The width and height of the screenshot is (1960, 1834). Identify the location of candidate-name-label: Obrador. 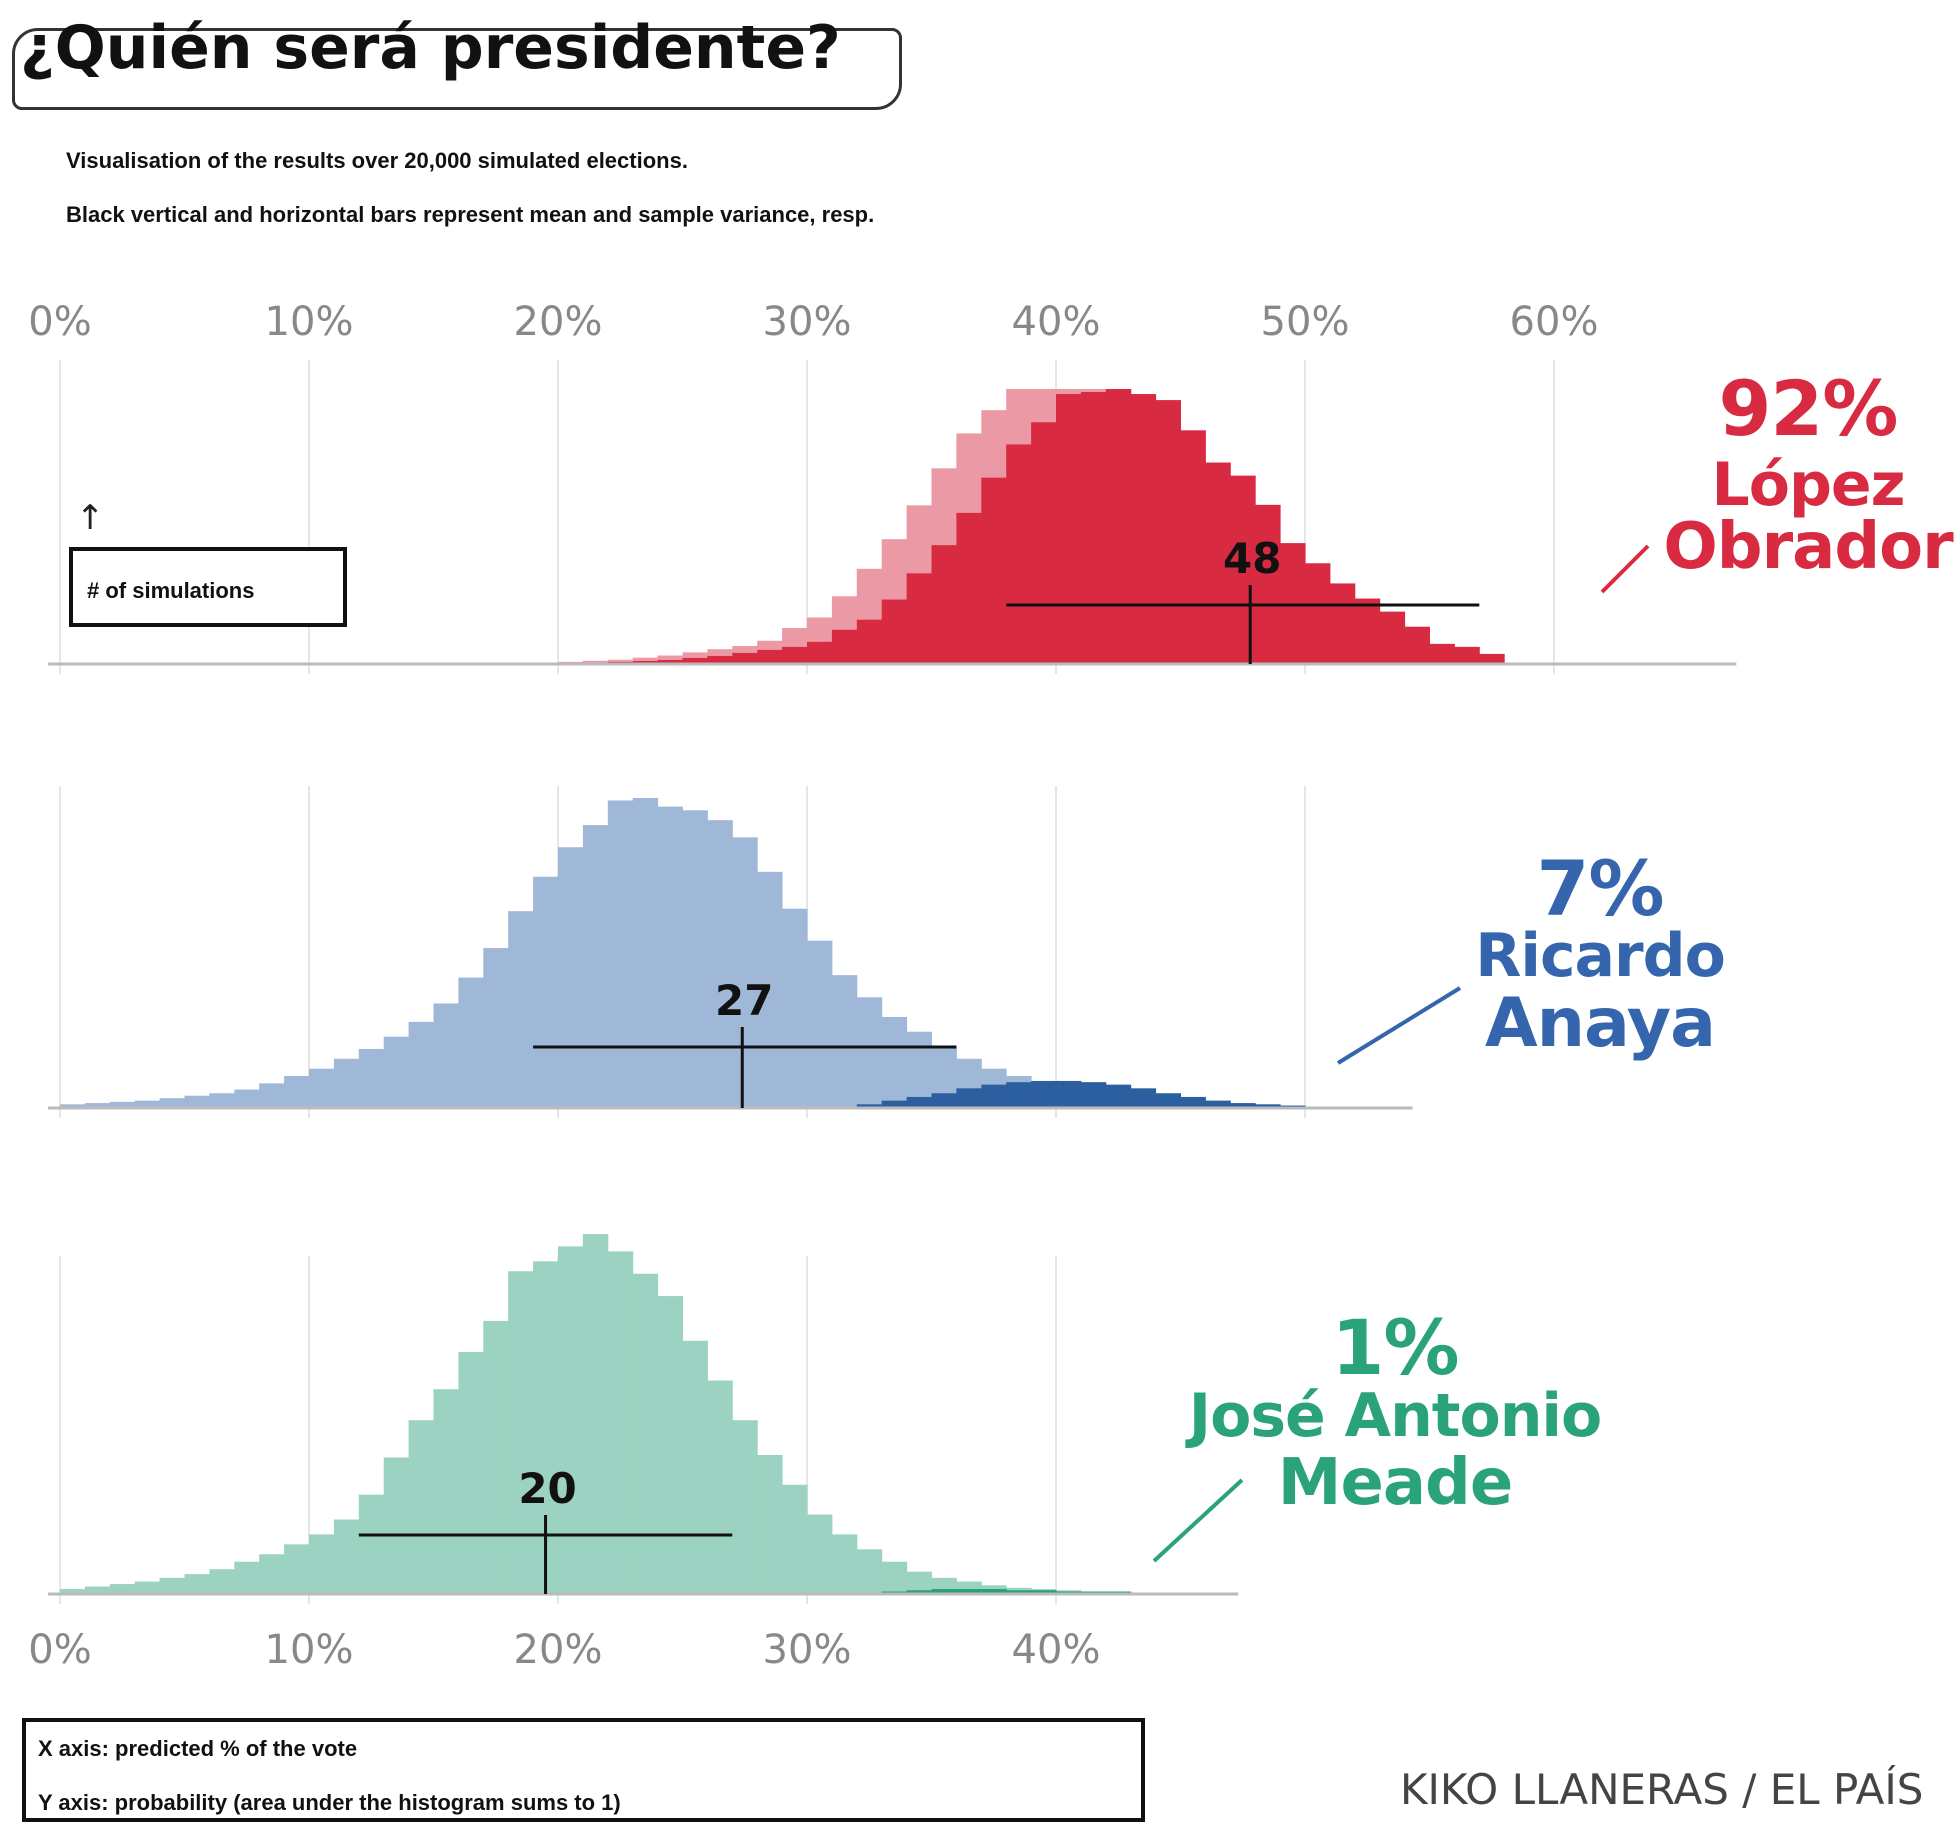
(1808, 547).